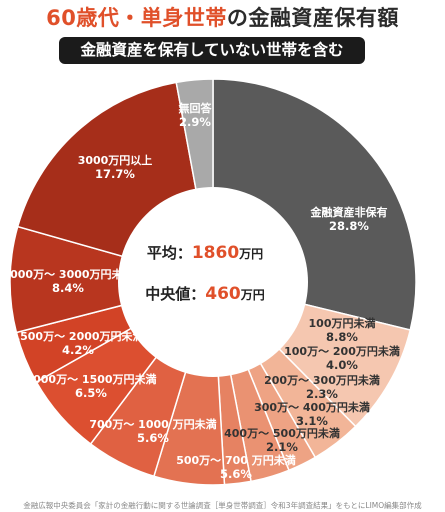 This screenshot has width=445, height=512. What do you see at coordinates (349, 226) in the screenshot?
I see `slice-value-label: 28.8%` at bounding box center [349, 226].